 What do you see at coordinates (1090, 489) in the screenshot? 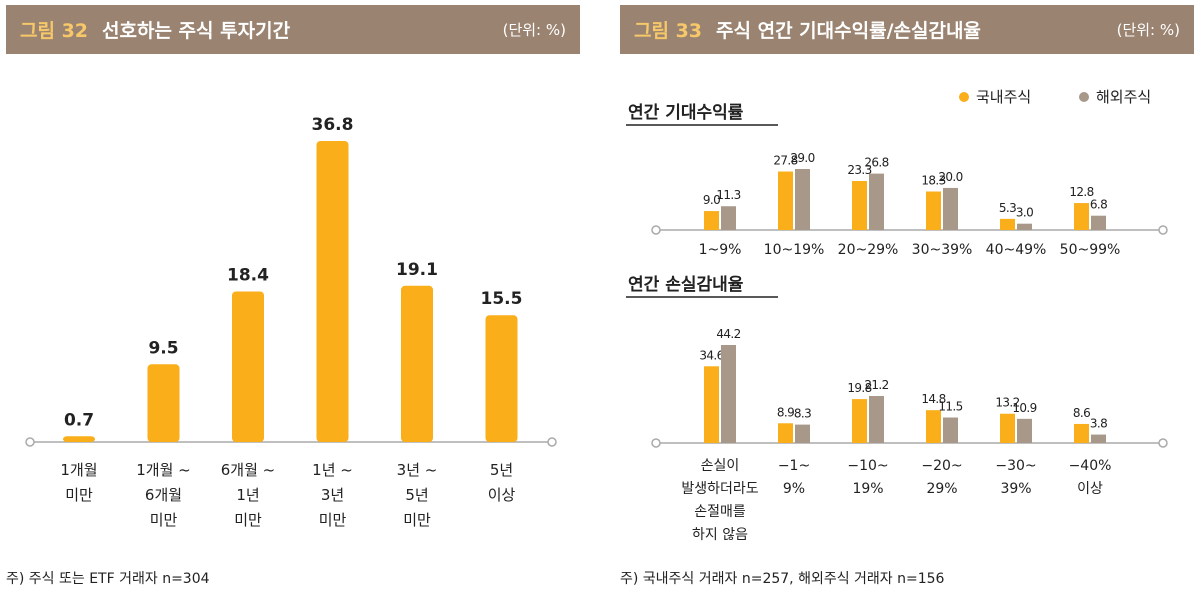
I see `loss-tolerance-category-label: 이상` at bounding box center [1090, 489].